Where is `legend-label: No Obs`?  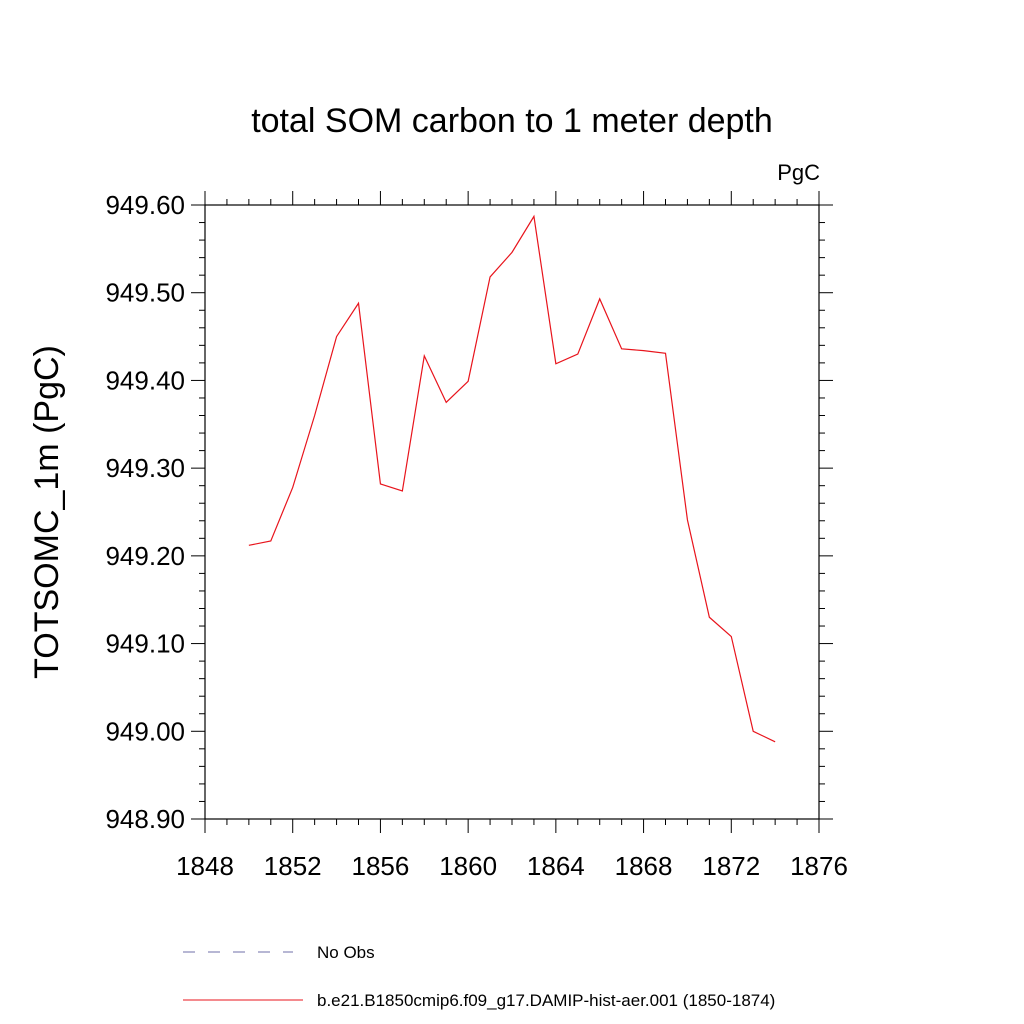
legend-label: No Obs is located at coordinates (346, 952).